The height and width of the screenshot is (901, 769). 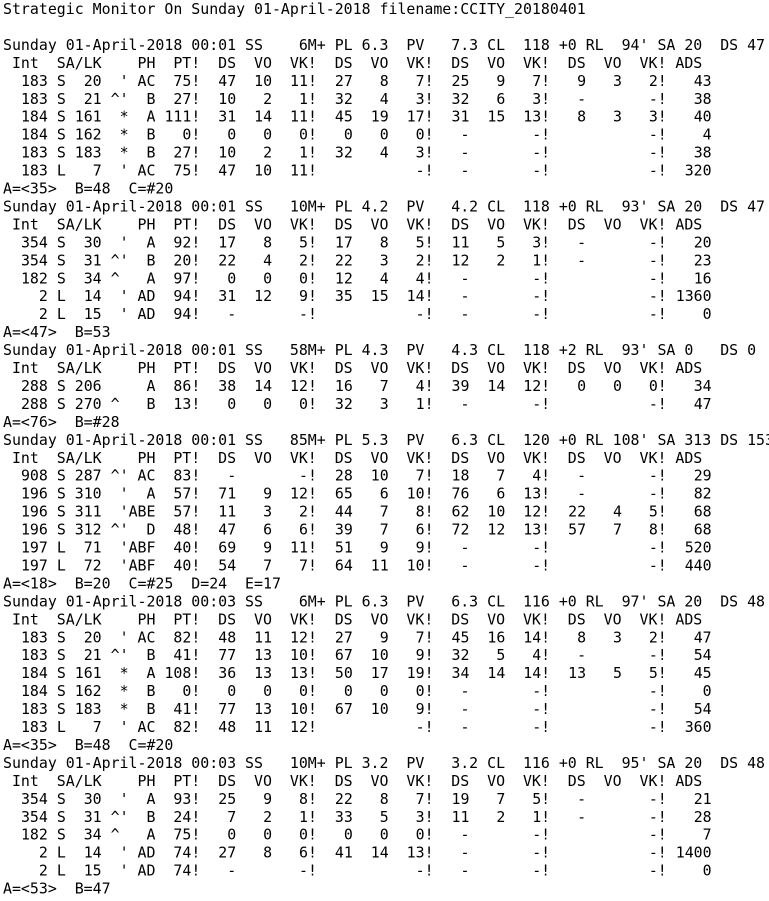 I want to click on table-cell: 4!, so click(x=541, y=476).